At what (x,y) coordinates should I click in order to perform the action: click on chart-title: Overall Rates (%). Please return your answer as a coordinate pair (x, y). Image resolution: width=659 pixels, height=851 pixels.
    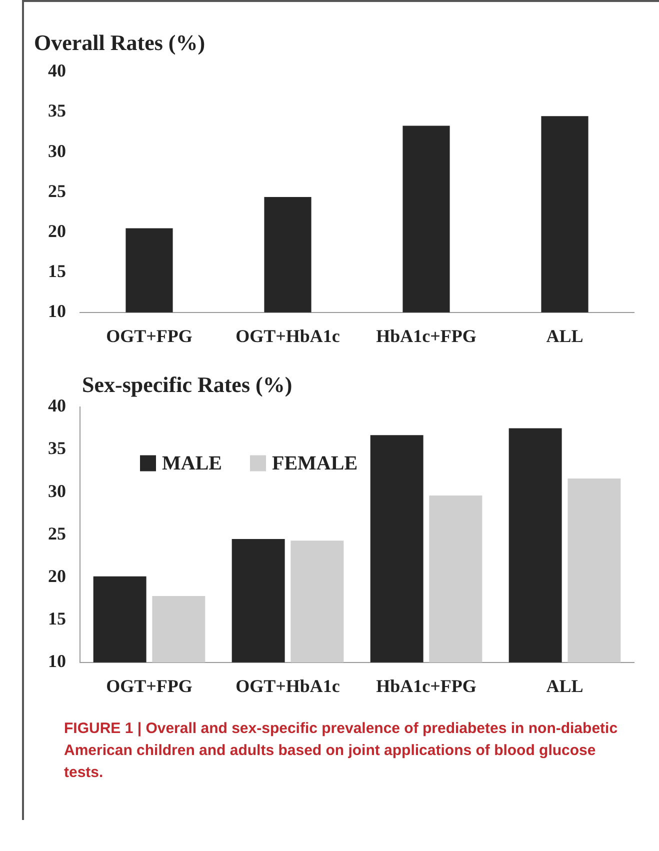
    Looking at the image, I should click on (120, 43).